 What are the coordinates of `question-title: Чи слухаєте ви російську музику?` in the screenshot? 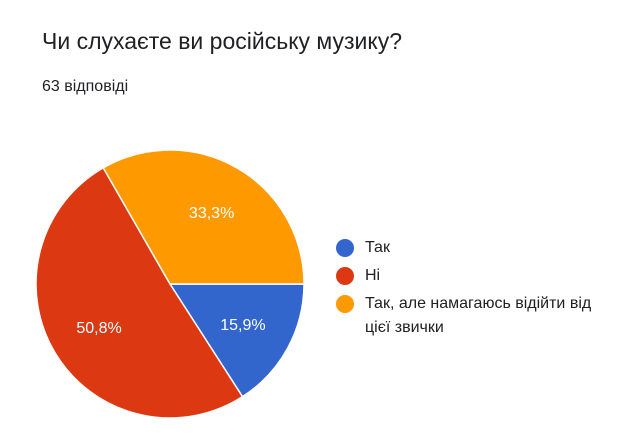 It's located at (222, 41).